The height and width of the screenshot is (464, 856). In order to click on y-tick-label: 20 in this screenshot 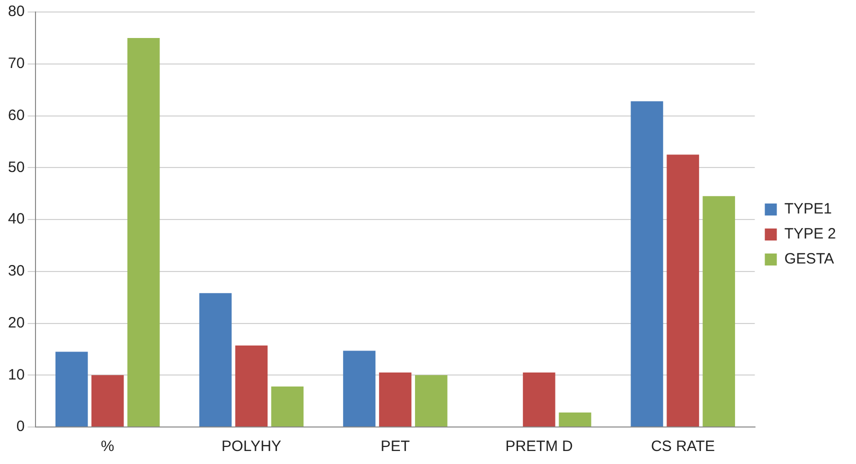, I will do `click(16, 323)`.